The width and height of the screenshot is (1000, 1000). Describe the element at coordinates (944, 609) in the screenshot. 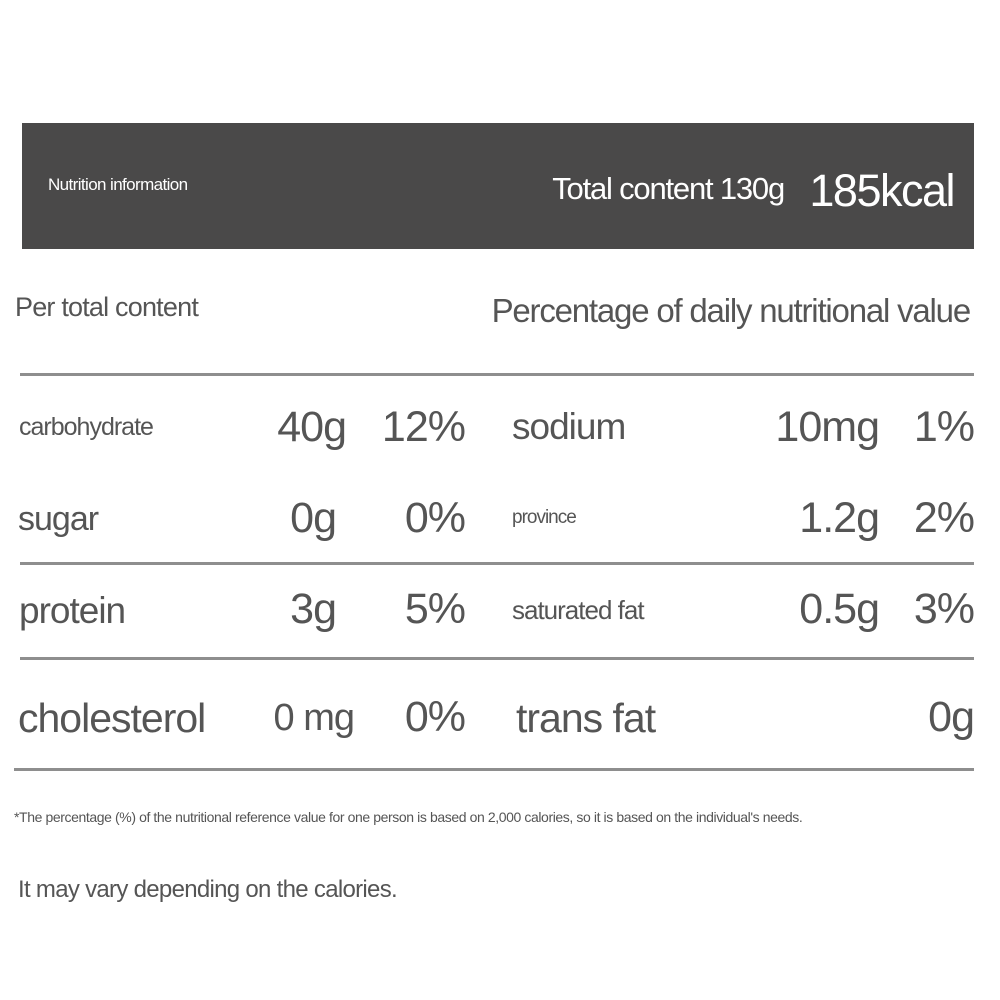

I see `nutrient-percent: 3%` at that location.